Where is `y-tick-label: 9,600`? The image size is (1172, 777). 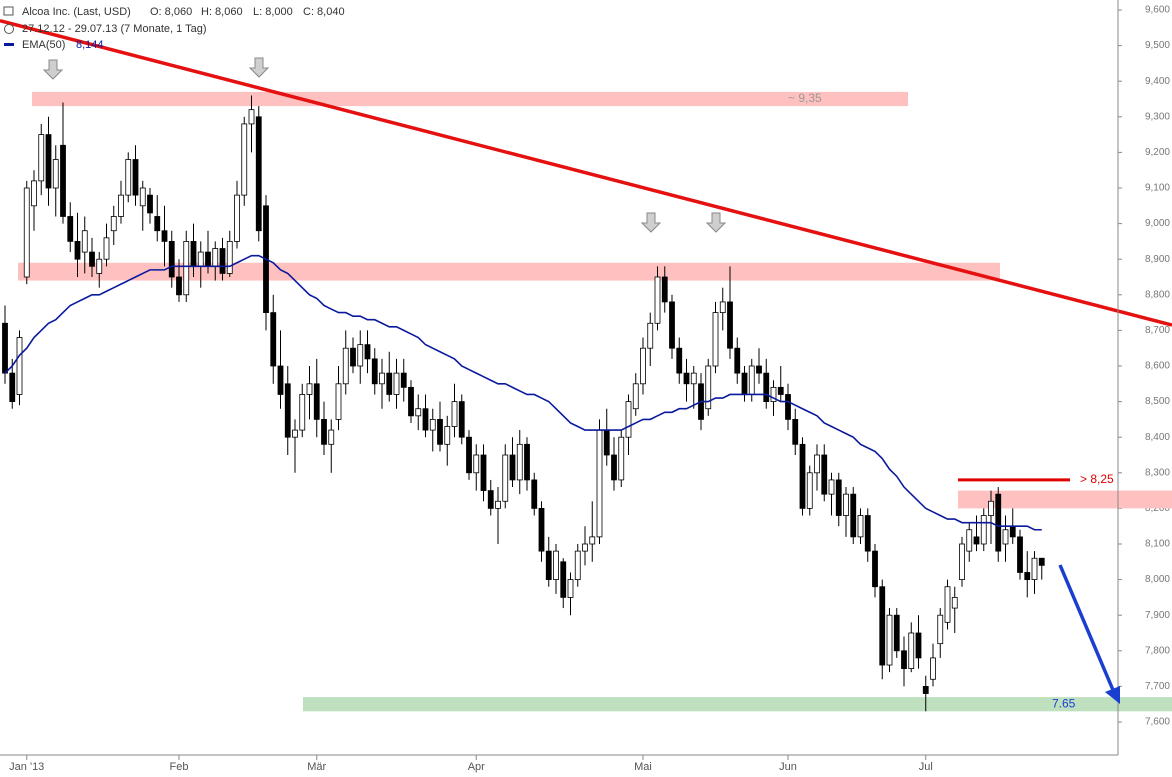 y-tick-label: 9,600 is located at coordinates (1157, 10).